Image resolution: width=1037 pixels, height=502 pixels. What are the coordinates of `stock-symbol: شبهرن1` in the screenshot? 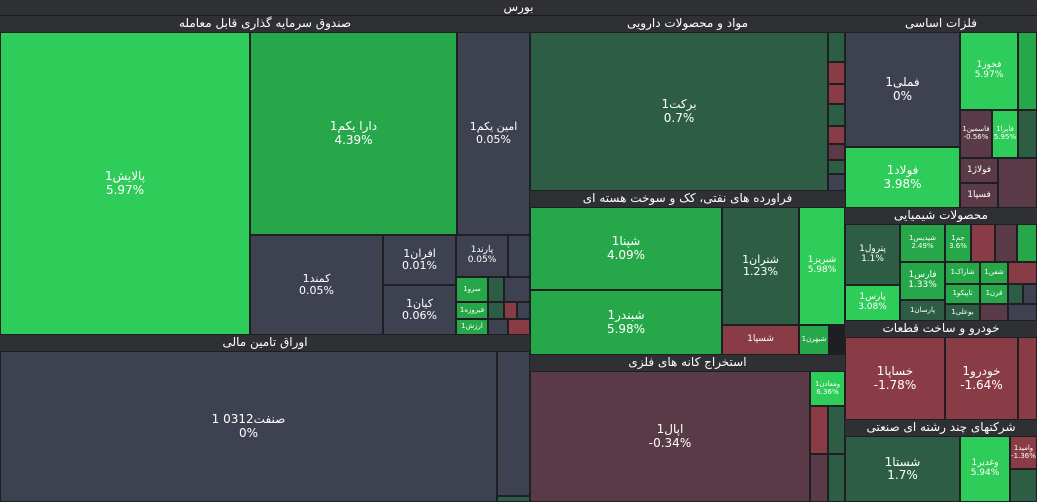 It's located at (814, 339).